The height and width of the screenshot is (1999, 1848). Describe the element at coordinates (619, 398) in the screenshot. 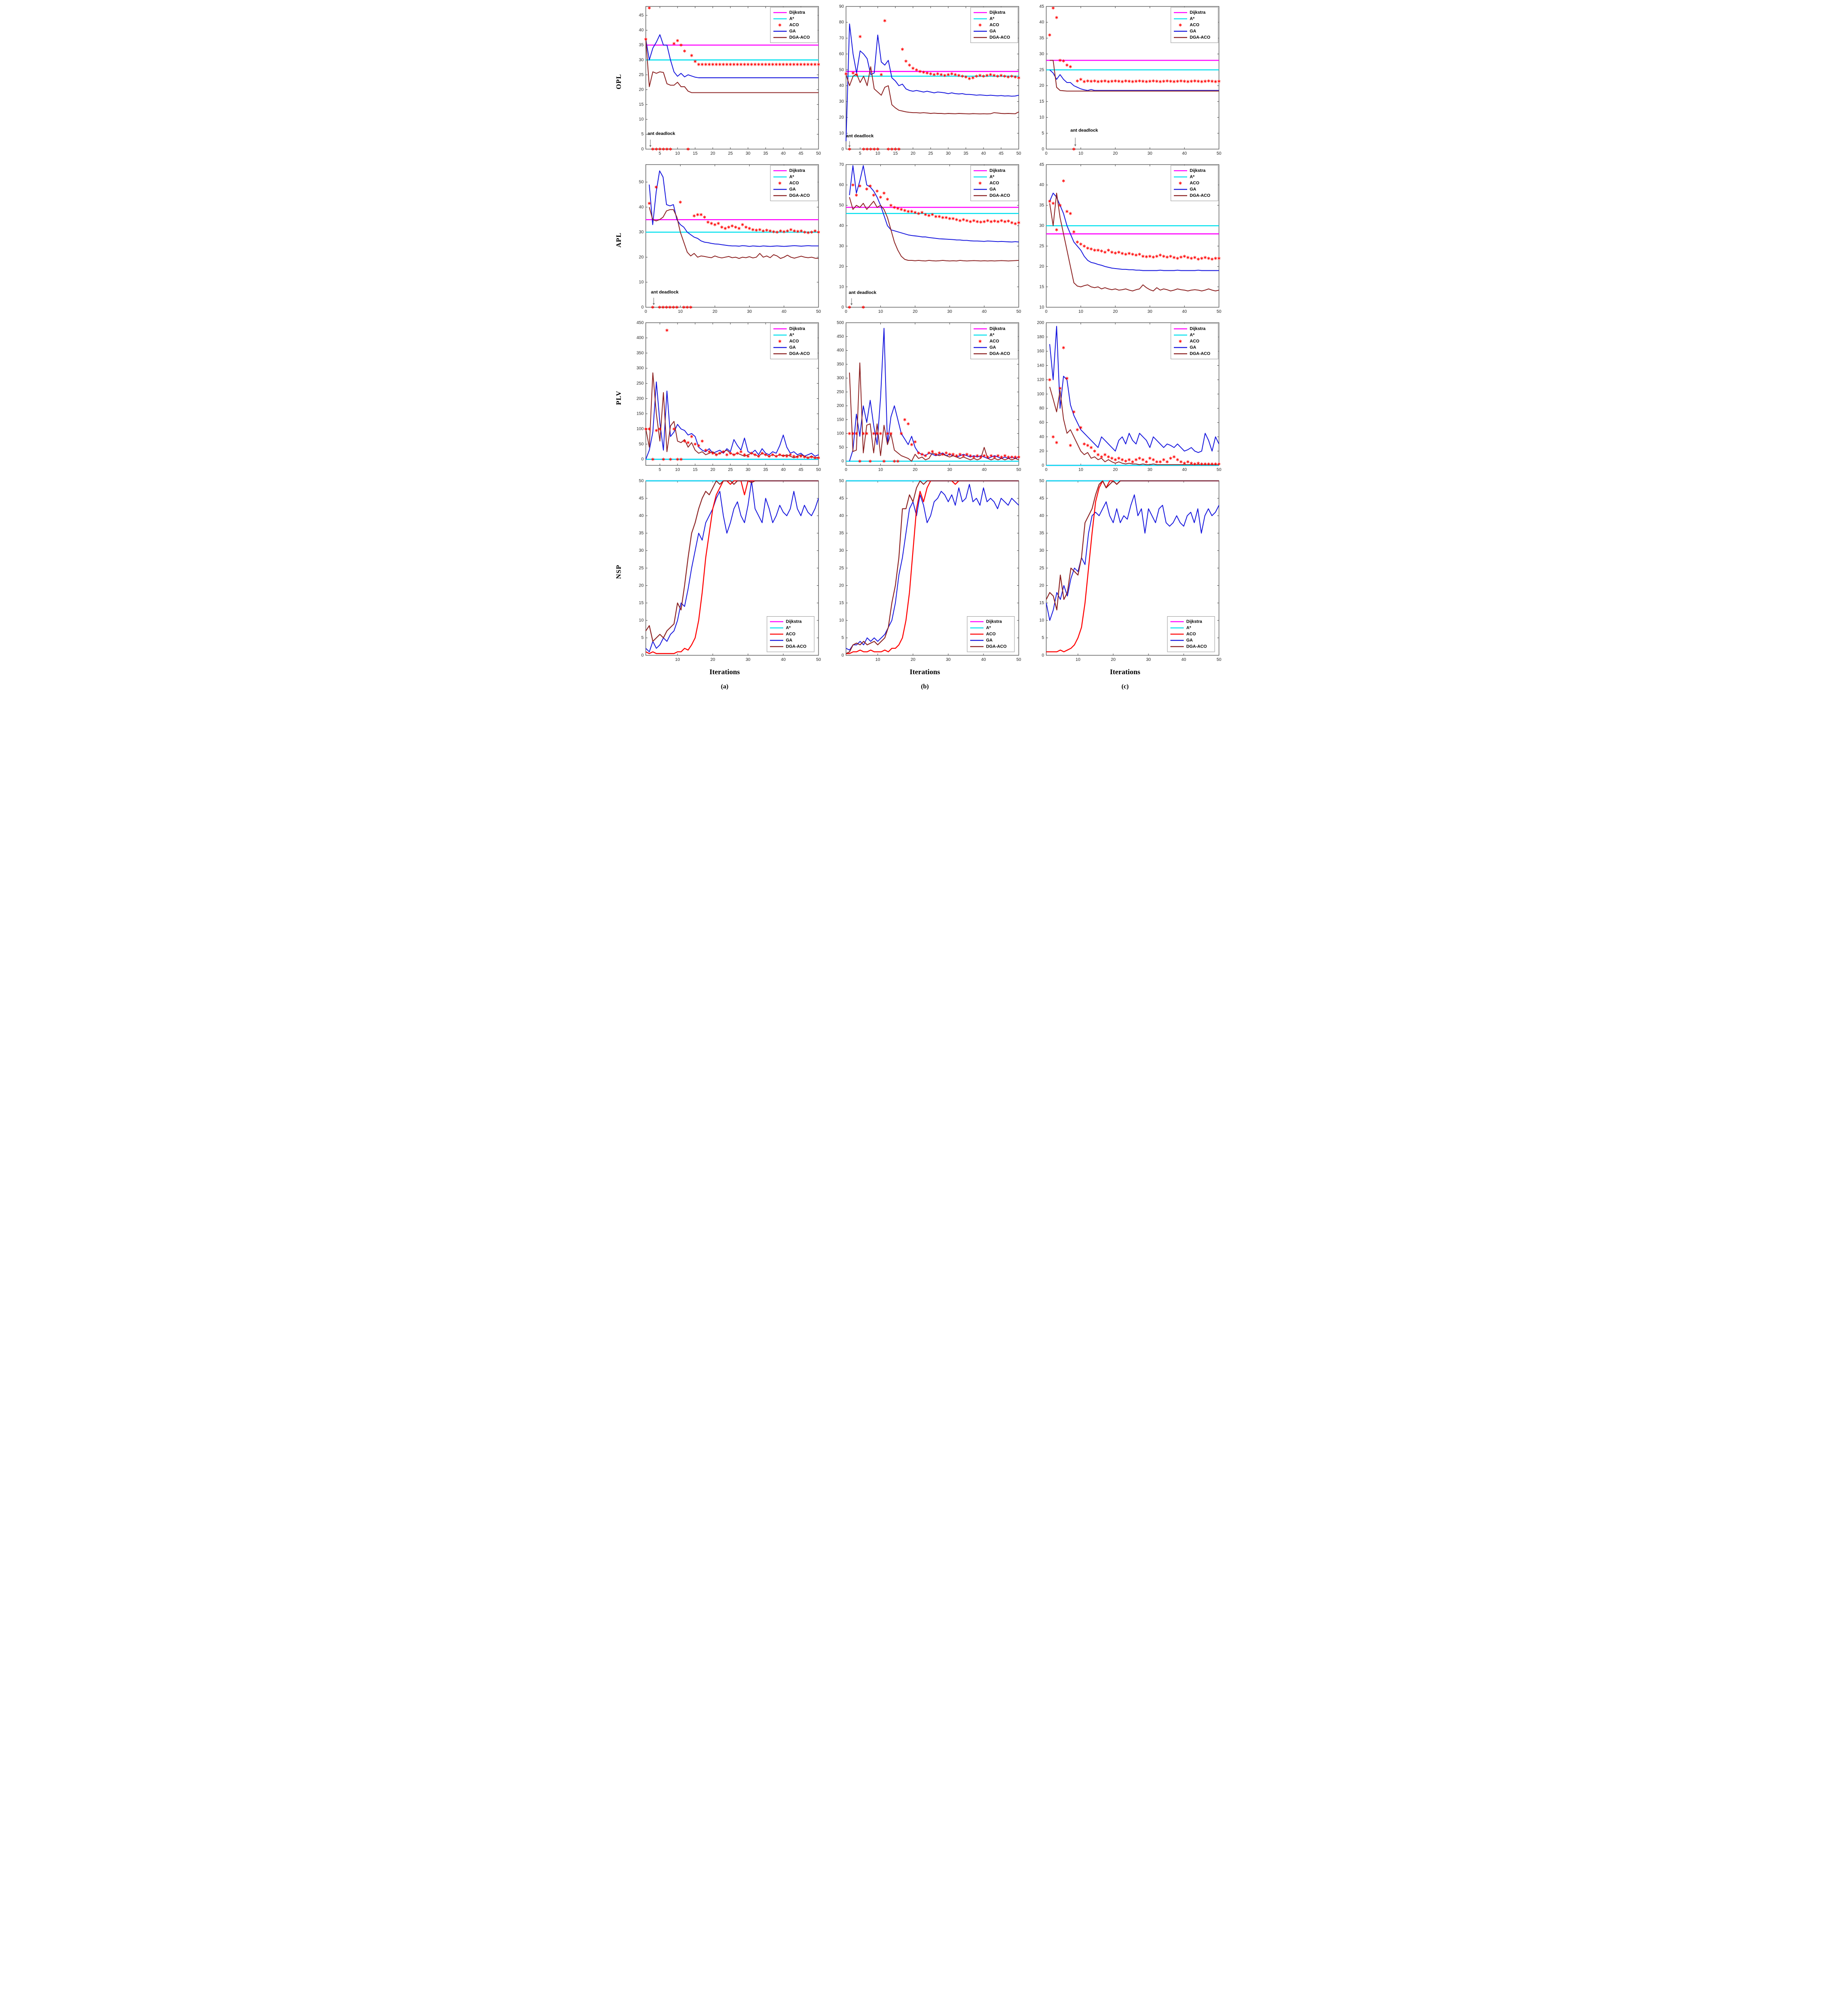

I see `ylabel-plv: PLV` at that location.